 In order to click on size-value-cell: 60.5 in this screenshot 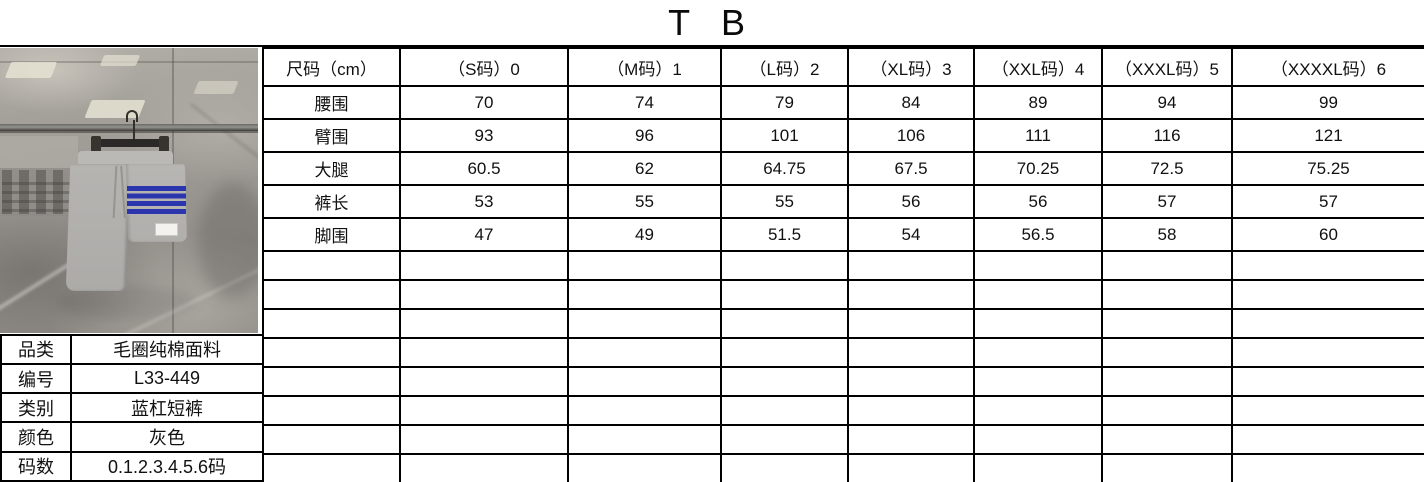, I will do `click(484, 168)`.